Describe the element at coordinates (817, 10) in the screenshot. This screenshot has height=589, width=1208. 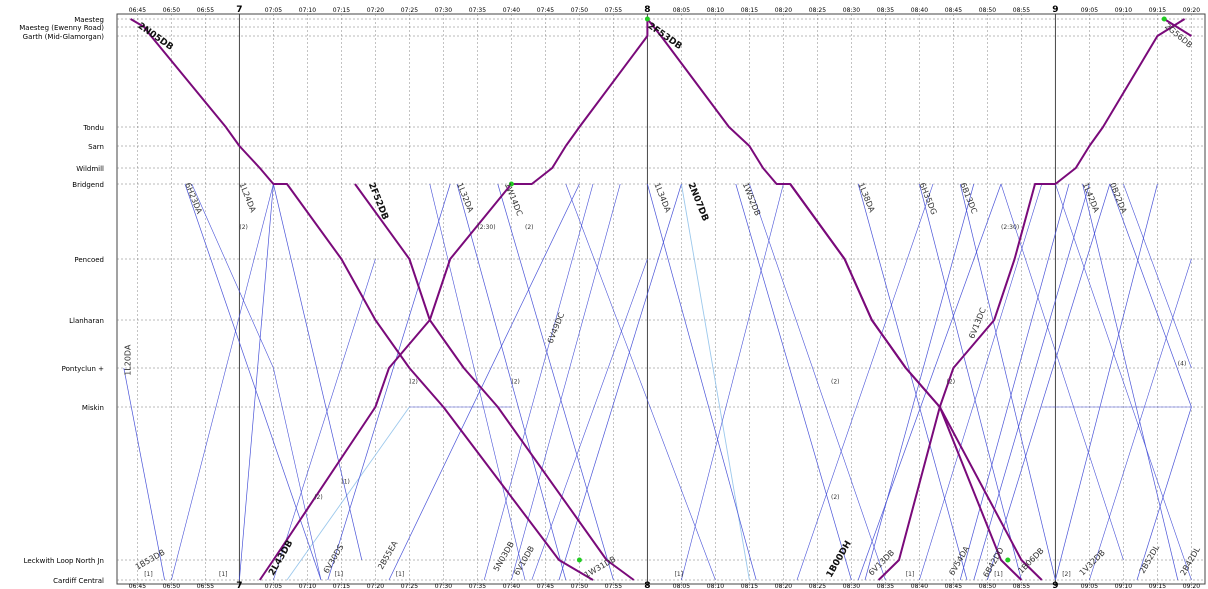
I see `time-tick-top: 08:25` at that location.